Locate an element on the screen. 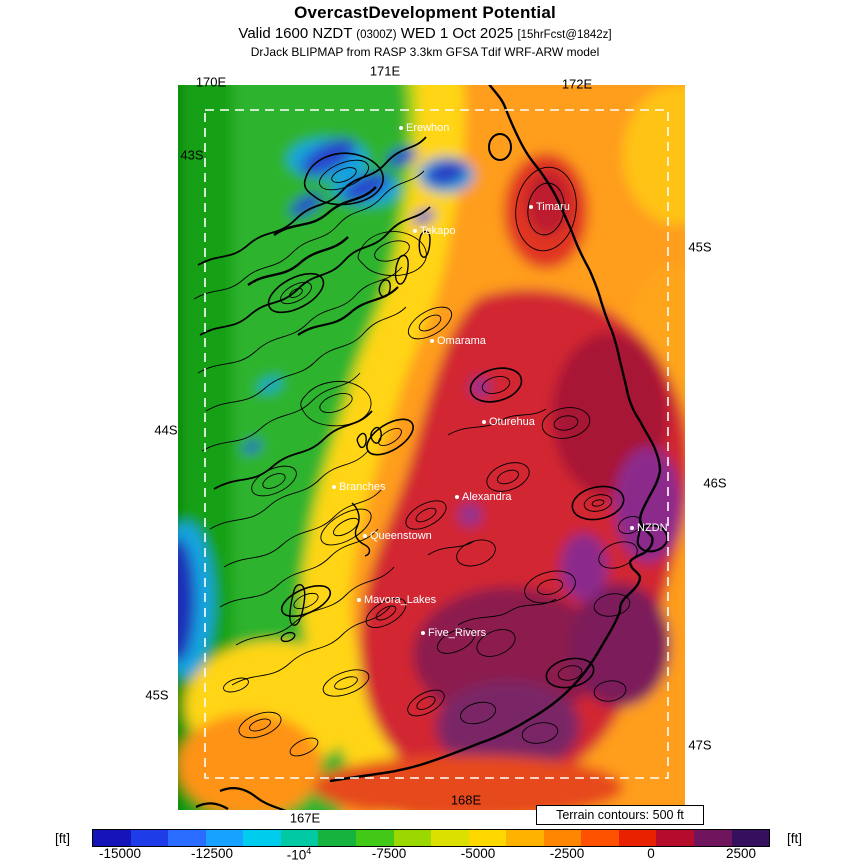 This screenshot has height=860, width=850. city-label: Tekapo is located at coordinates (438, 231).